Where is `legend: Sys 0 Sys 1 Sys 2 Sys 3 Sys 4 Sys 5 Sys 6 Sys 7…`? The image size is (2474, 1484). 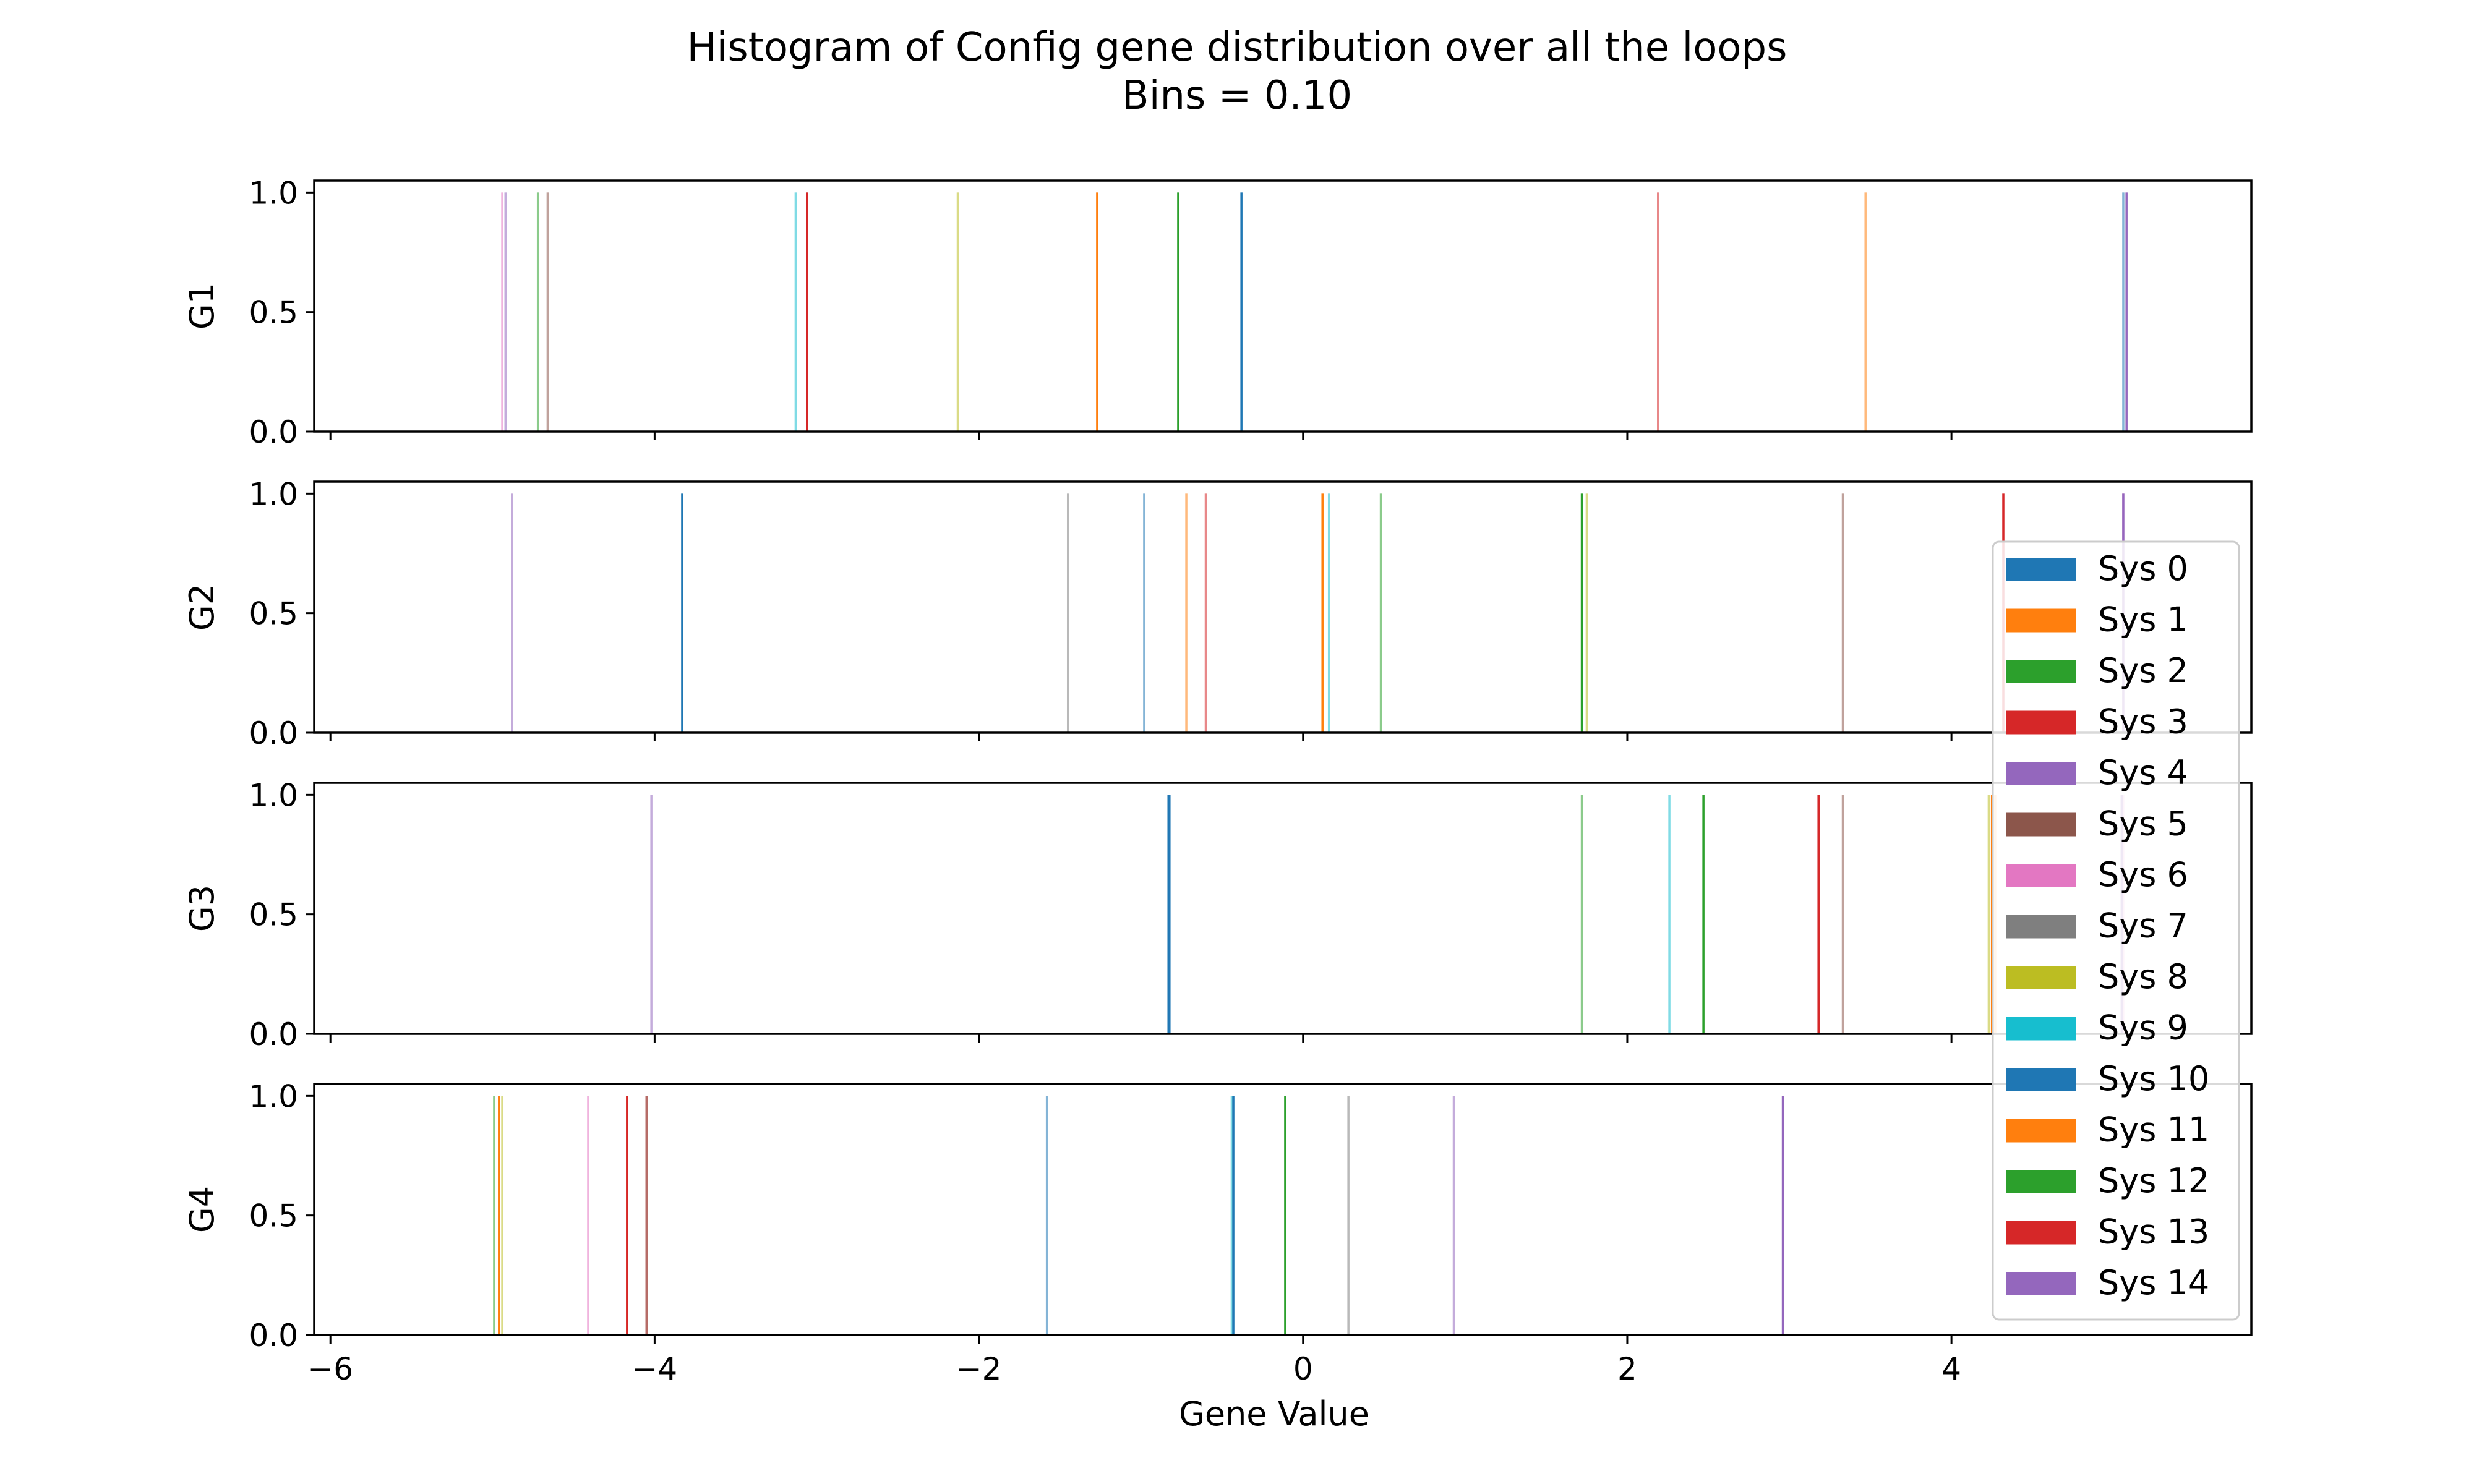
legend: Sys 0 Sys 1 Sys 2 Sys 3 Sys 4 Sys 5 Sys 6 Sys 7… is located at coordinates (2116, 930).